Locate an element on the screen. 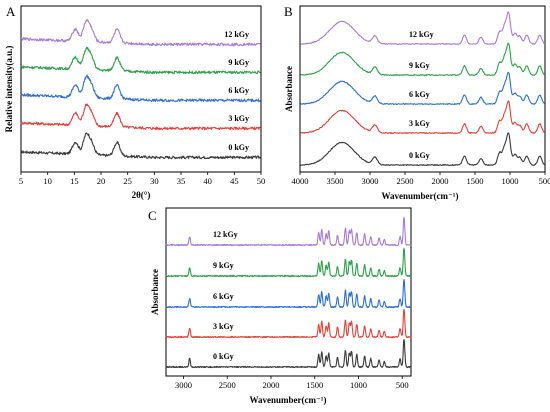 The height and width of the screenshot is (412, 550). x-tick-label: 5 is located at coordinates (21, 181).